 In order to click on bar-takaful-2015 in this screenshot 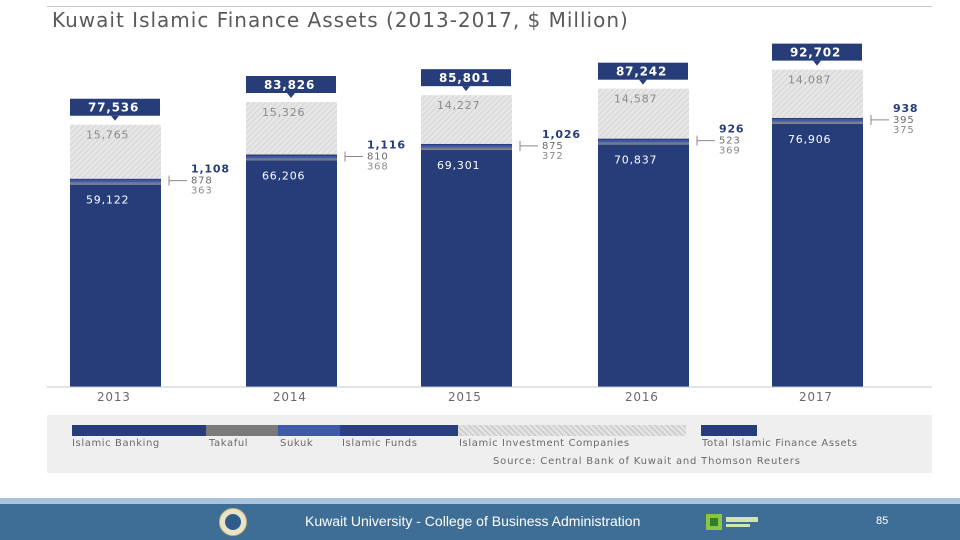, I will do `click(466, 148)`.